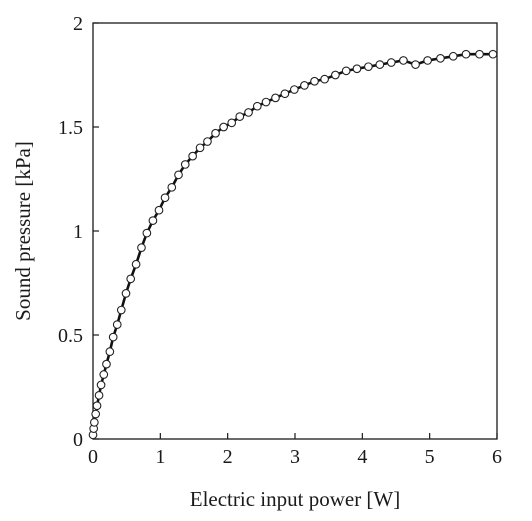 This screenshot has width=532, height=521. What do you see at coordinates (160, 457) in the screenshot?
I see `x-tick-label: 1` at bounding box center [160, 457].